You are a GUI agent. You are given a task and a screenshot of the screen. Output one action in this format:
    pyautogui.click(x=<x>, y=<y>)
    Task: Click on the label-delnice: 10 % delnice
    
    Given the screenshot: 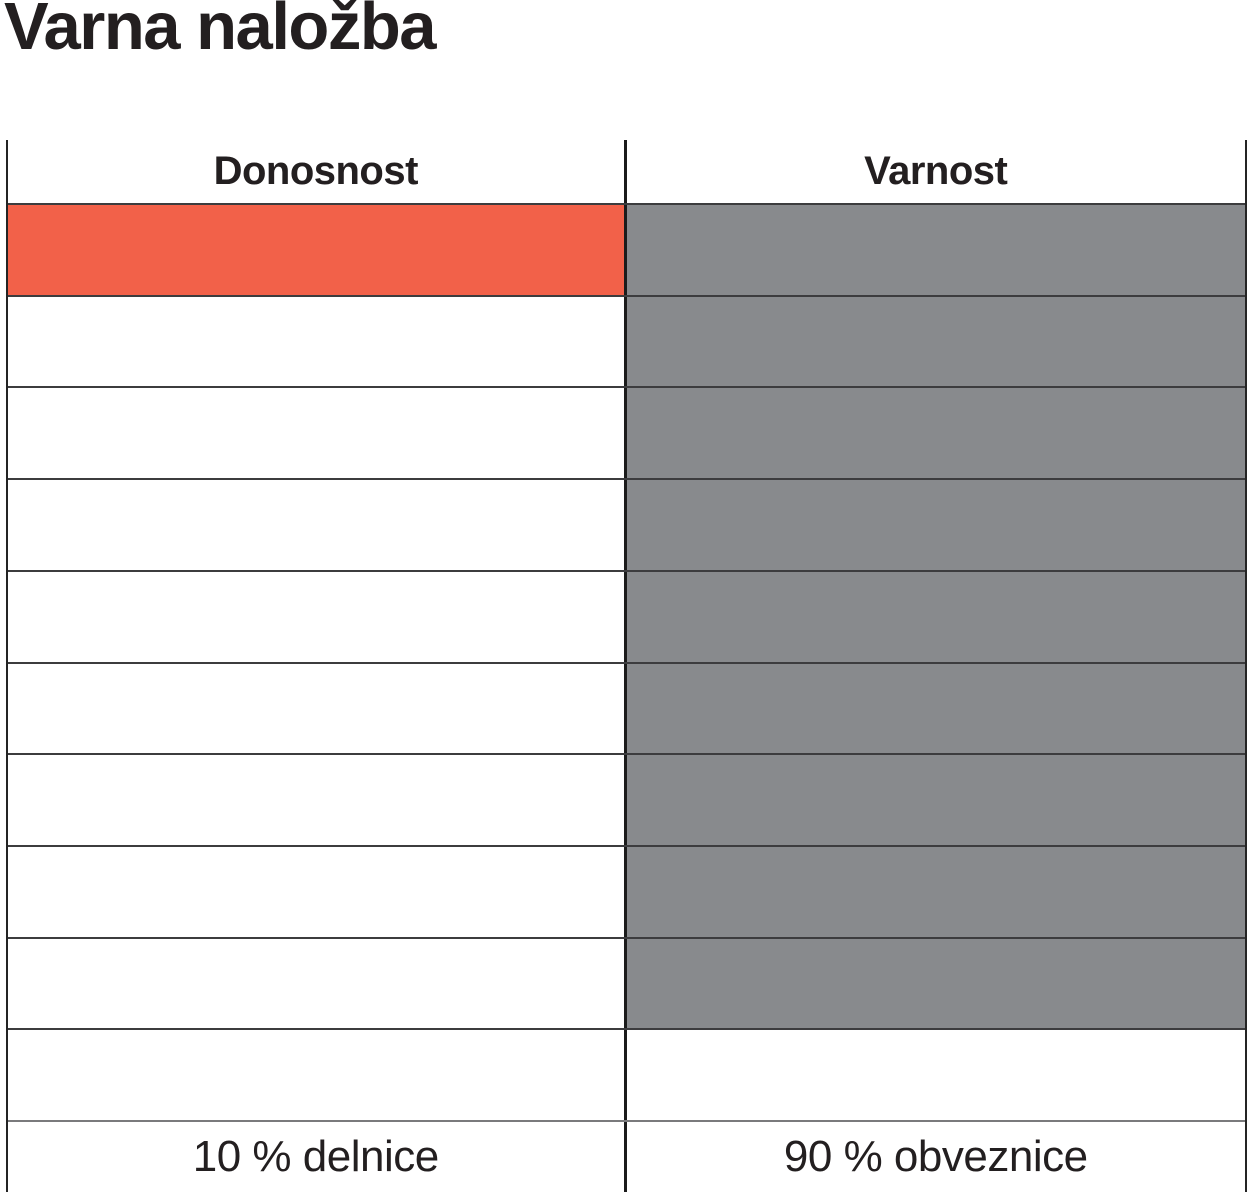 What is the action you would take?
    pyautogui.click(x=317, y=1157)
    